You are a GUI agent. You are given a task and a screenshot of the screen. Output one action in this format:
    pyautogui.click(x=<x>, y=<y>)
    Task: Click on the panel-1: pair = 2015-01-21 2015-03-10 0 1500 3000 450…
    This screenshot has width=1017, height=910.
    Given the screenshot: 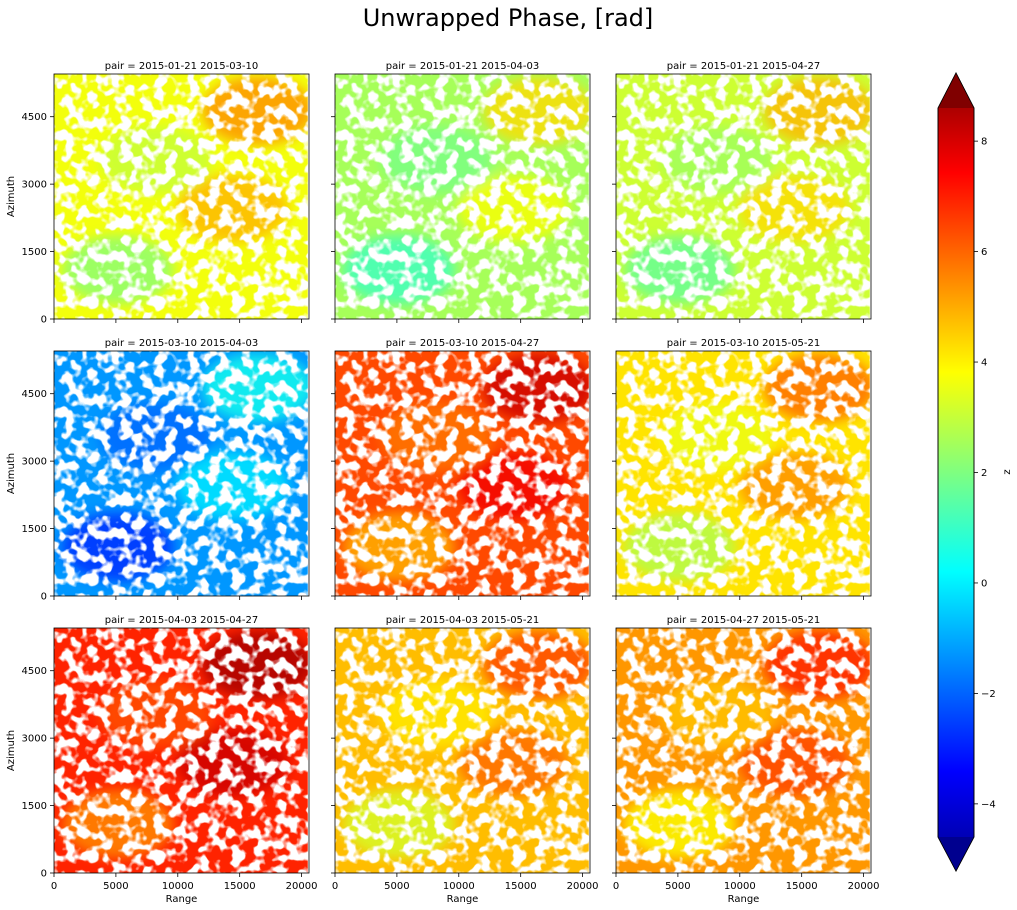 What is the action you would take?
    pyautogui.click(x=158, y=193)
    